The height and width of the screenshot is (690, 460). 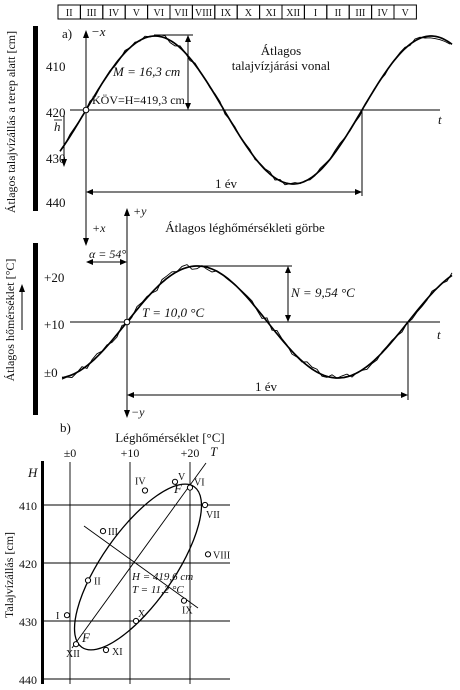 I want to click on month-cell, so click(x=405, y=12).